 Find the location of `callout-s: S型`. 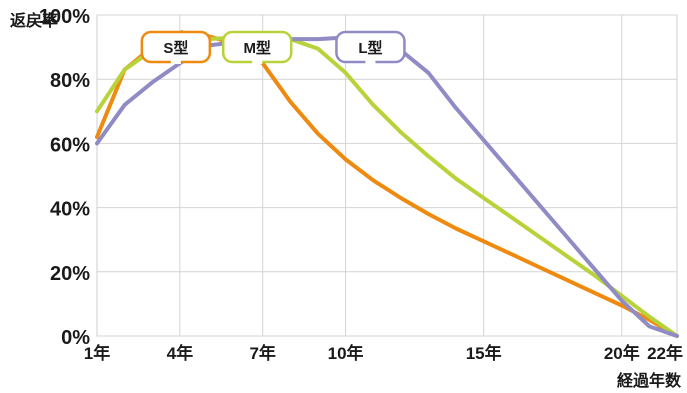

callout-s: S型 is located at coordinates (176, 47).